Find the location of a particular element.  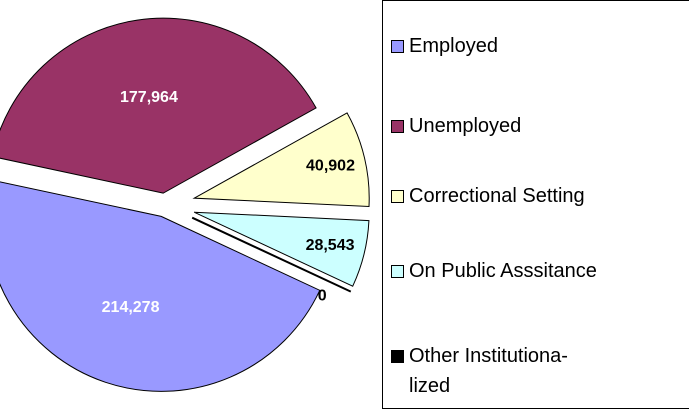

legend-item: Unemployed is located at coordinates (456, 126).